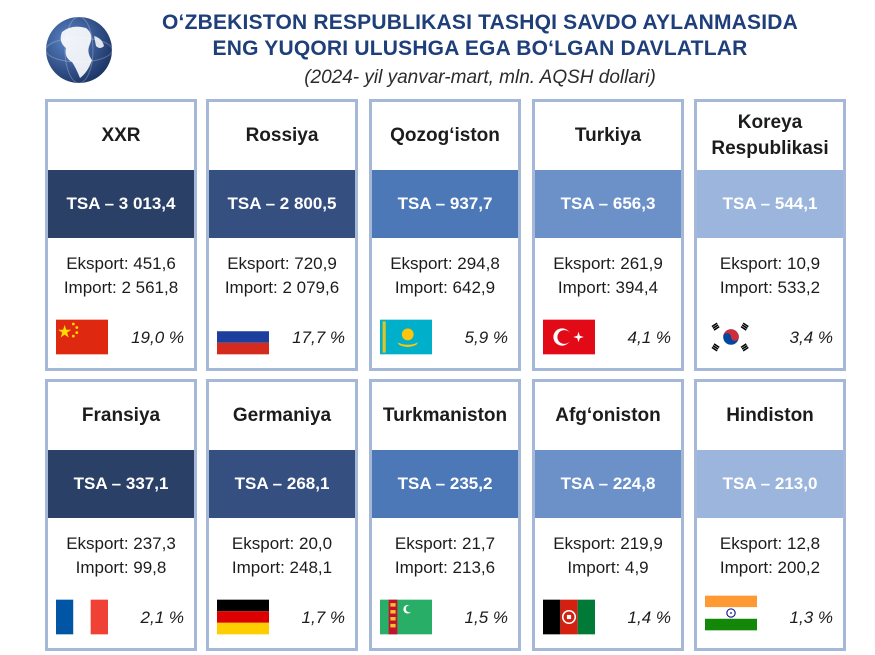 The height and width of the screenshot is (655, 875). I want to click on country-name: Qozog‘iston, so click(445, 135).